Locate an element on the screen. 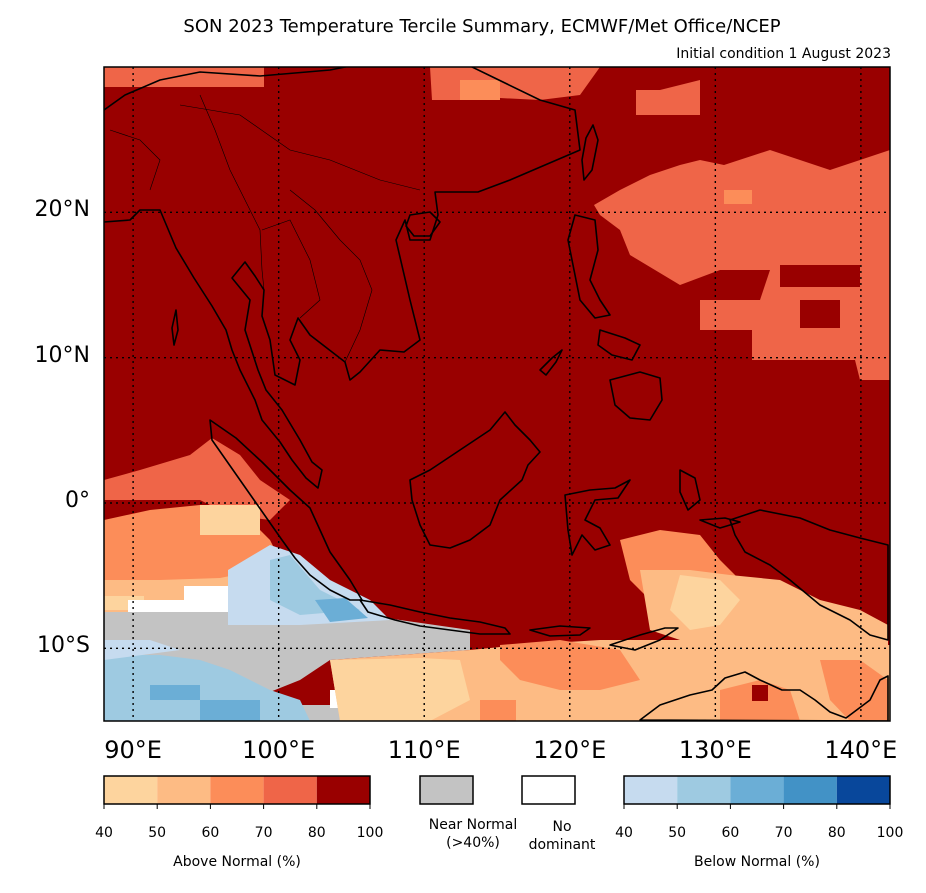  below-colorbar is located at coordinates (757, 792).